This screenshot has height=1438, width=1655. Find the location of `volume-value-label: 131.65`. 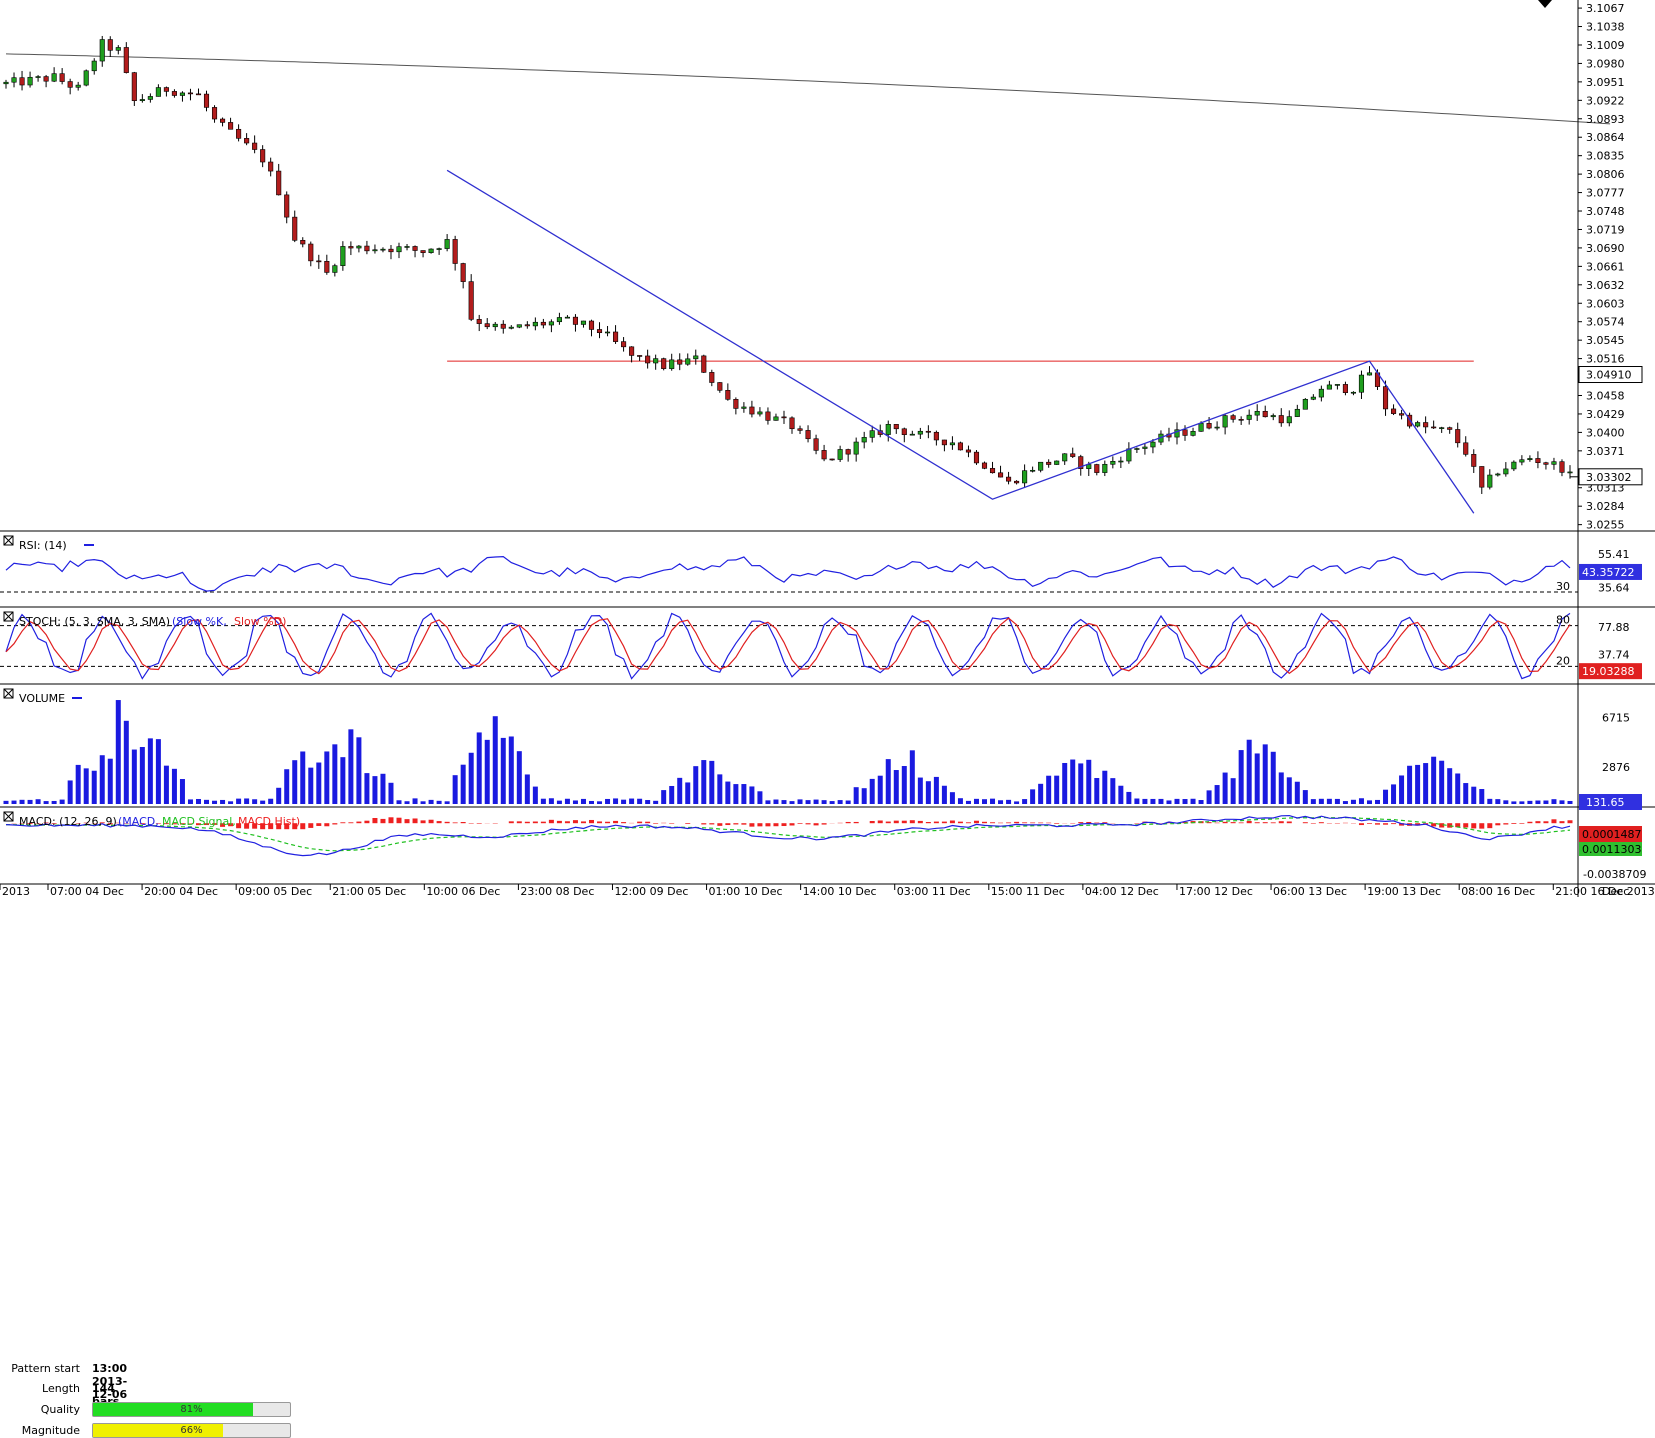

volume-value-label: 131.65 is located at coordinates (1605, 802).